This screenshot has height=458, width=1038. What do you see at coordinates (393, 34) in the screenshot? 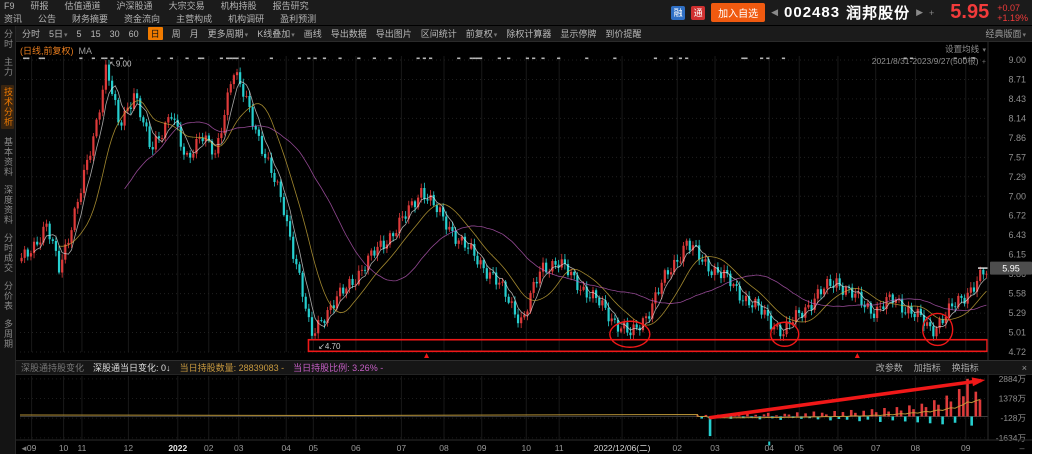
I see `export-image-button: 导出图片` at bounding box center [393, 34].